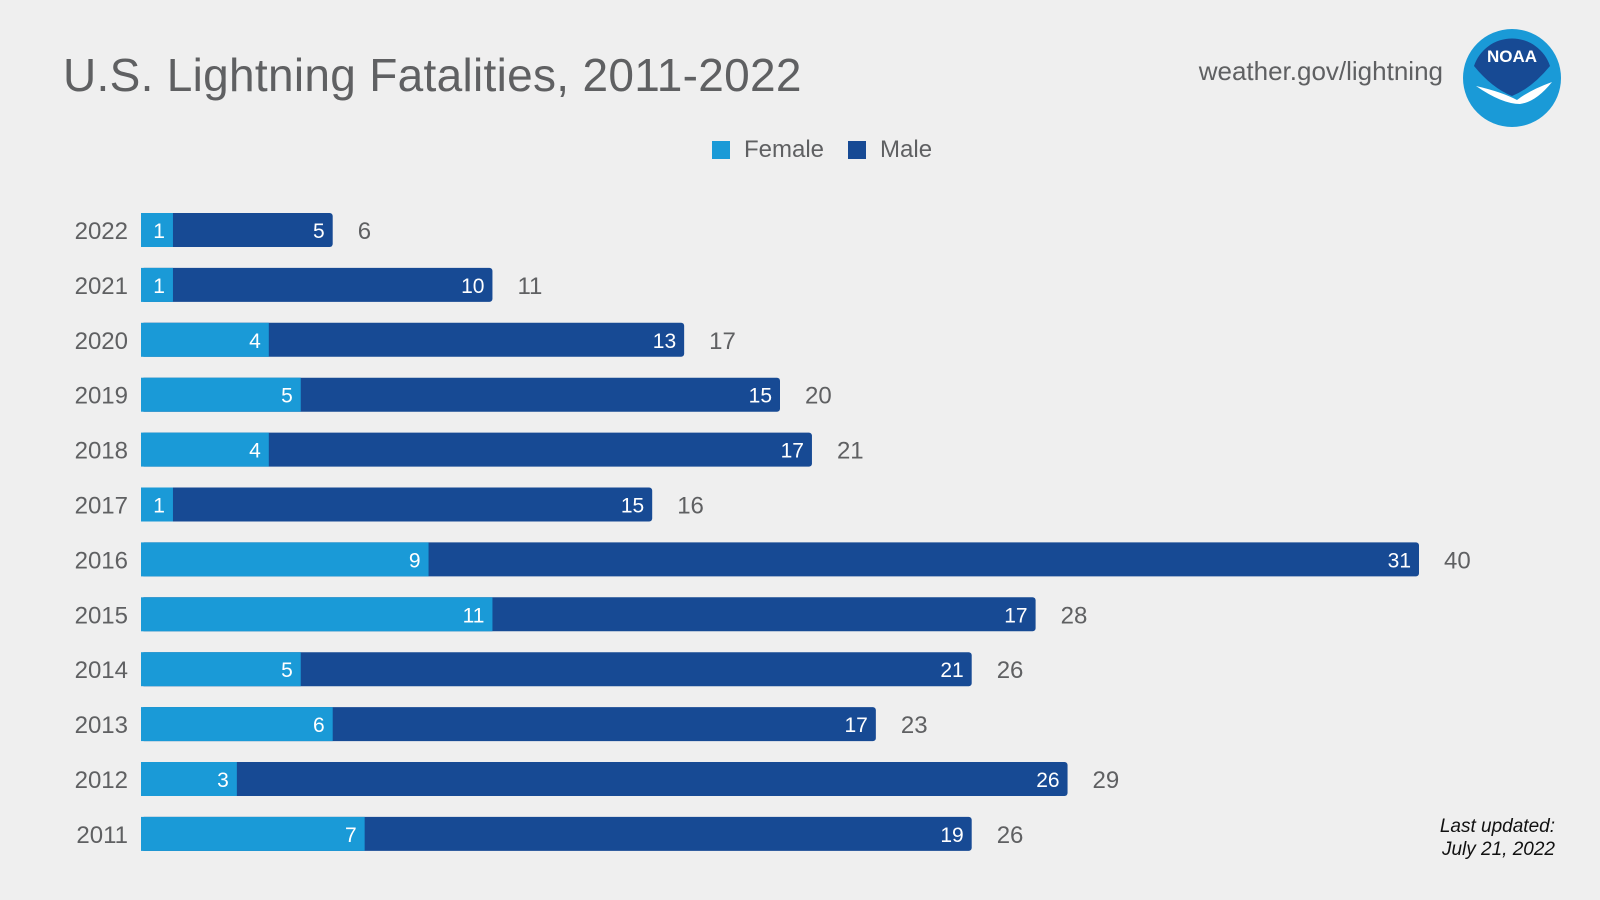  Describe the element at coordinates (223, 780) in the screenshot. I see `data-label-female: 3` at that location.